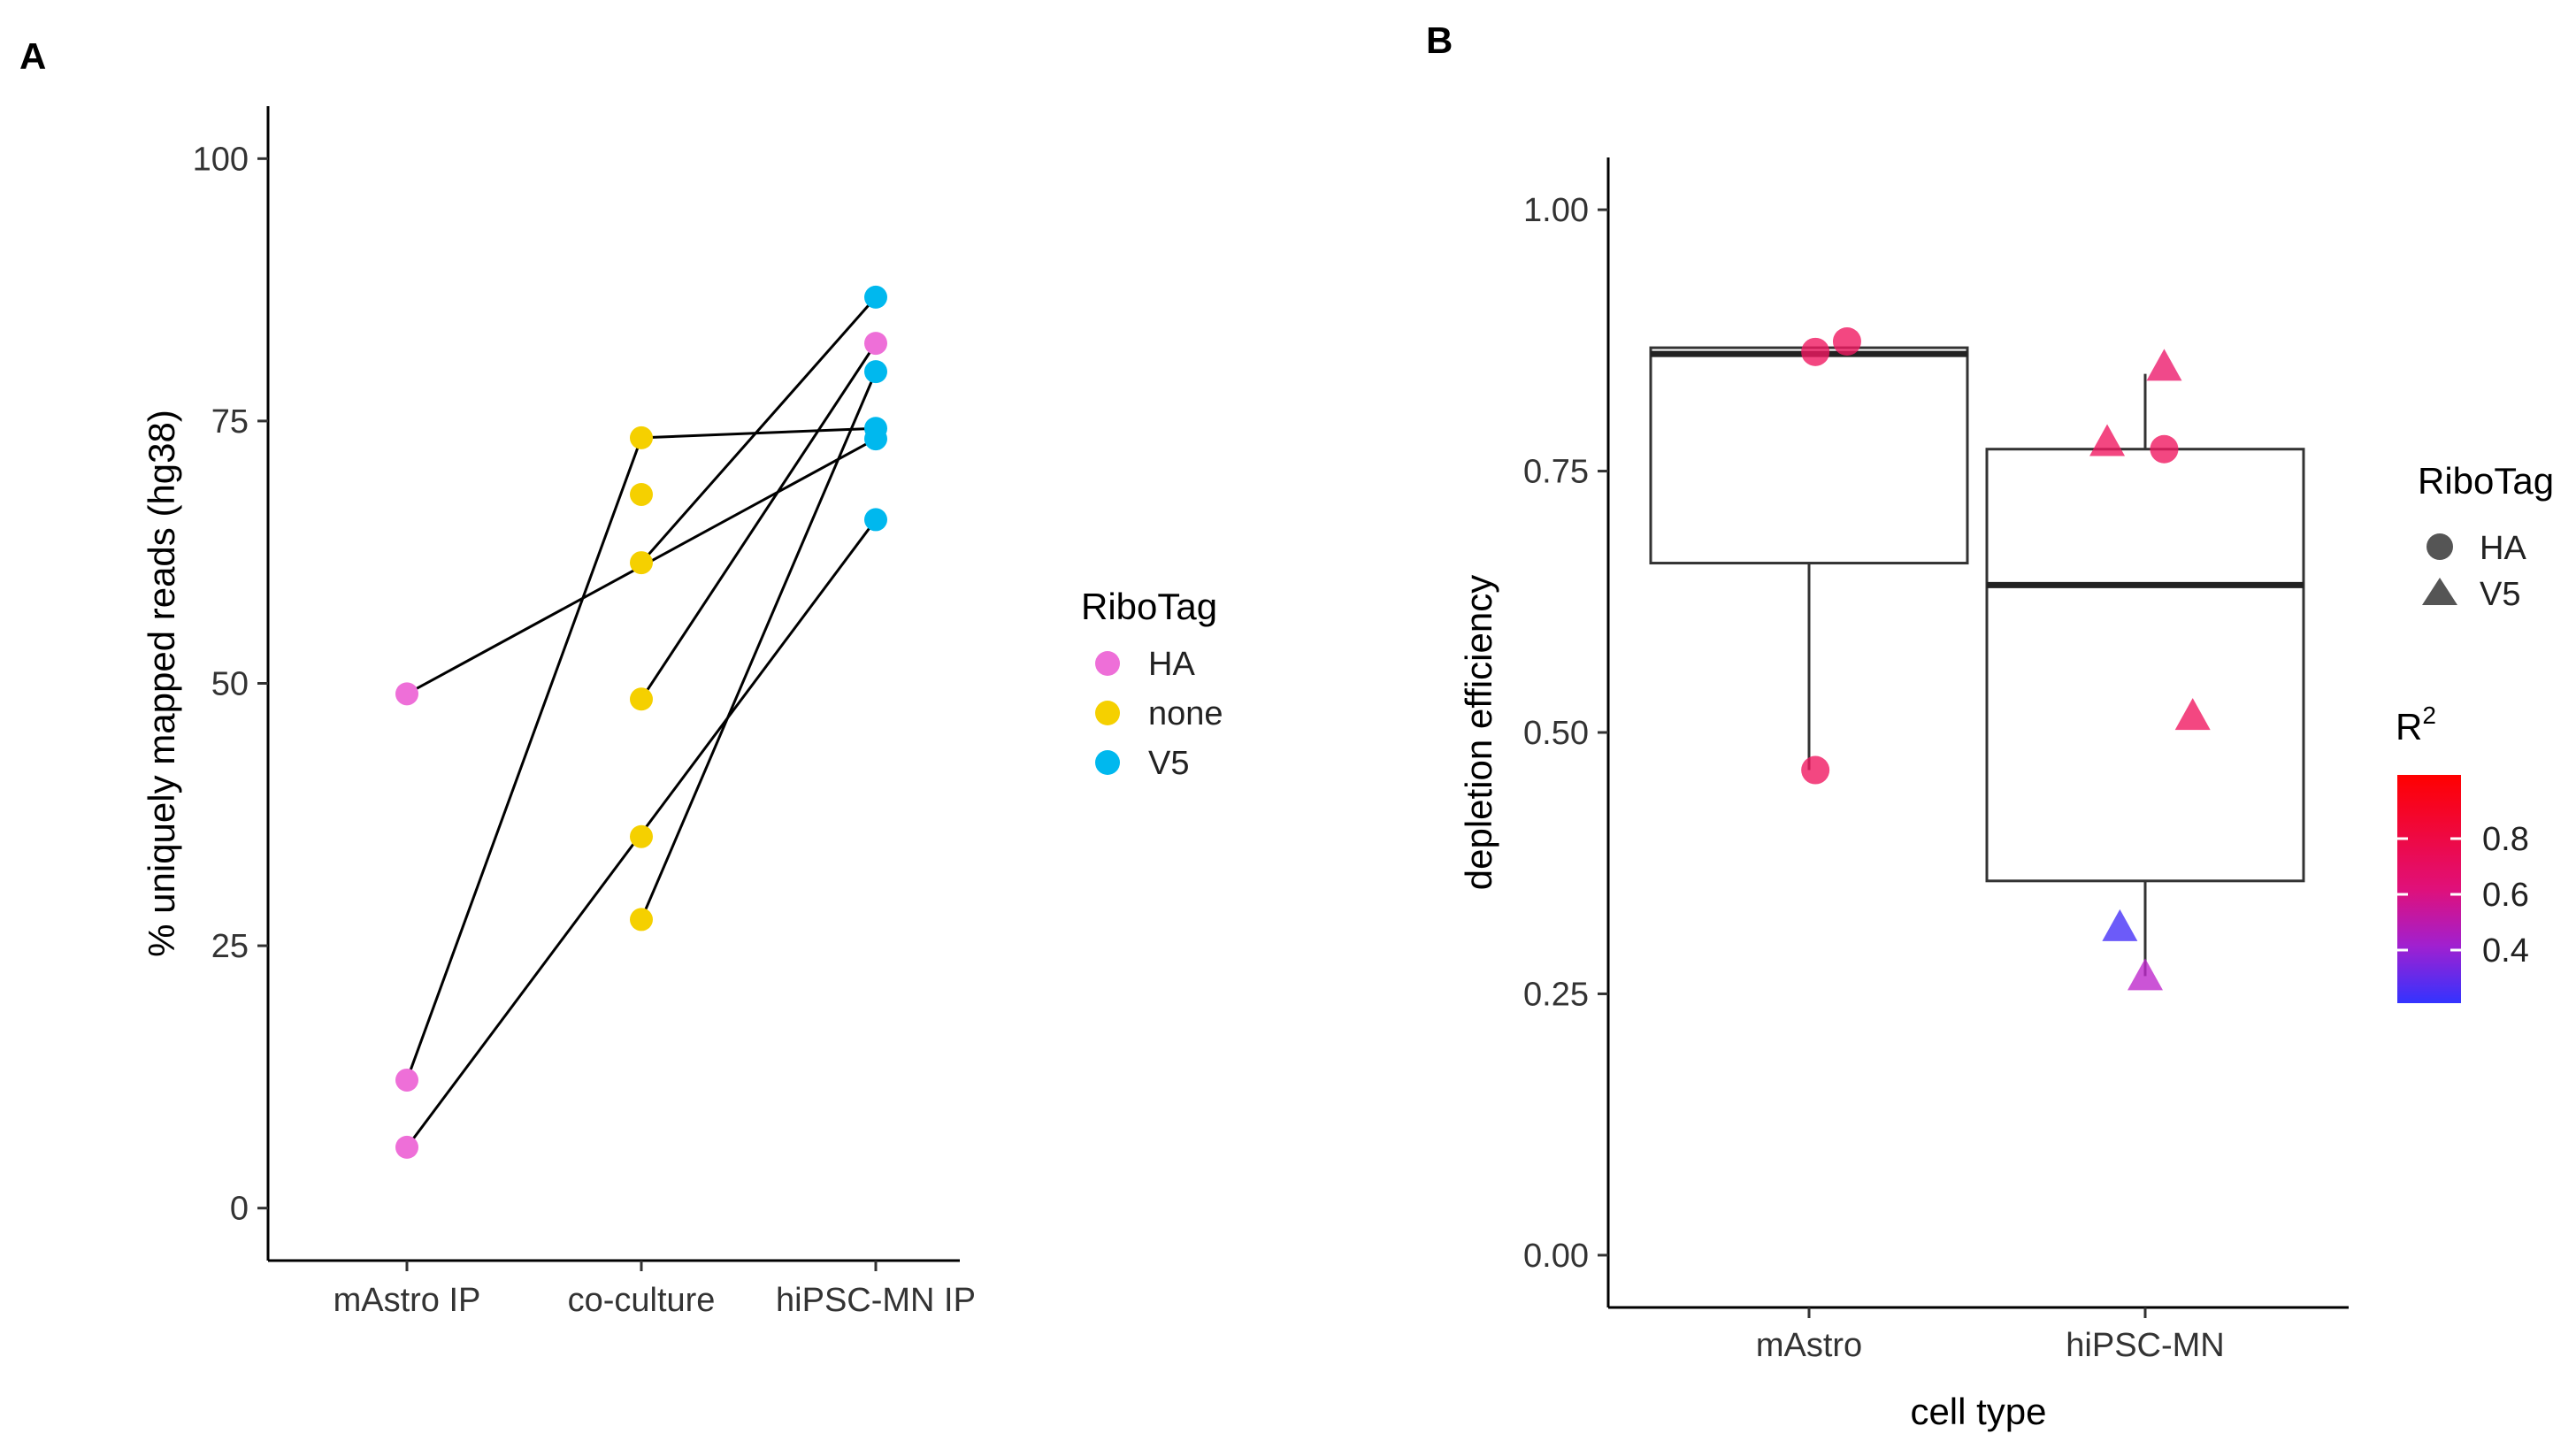 Image resolution: width=2576 pixels, height=1449 pixels. I want to click on legend-a-label-v5: V5, so click(1168, 763).